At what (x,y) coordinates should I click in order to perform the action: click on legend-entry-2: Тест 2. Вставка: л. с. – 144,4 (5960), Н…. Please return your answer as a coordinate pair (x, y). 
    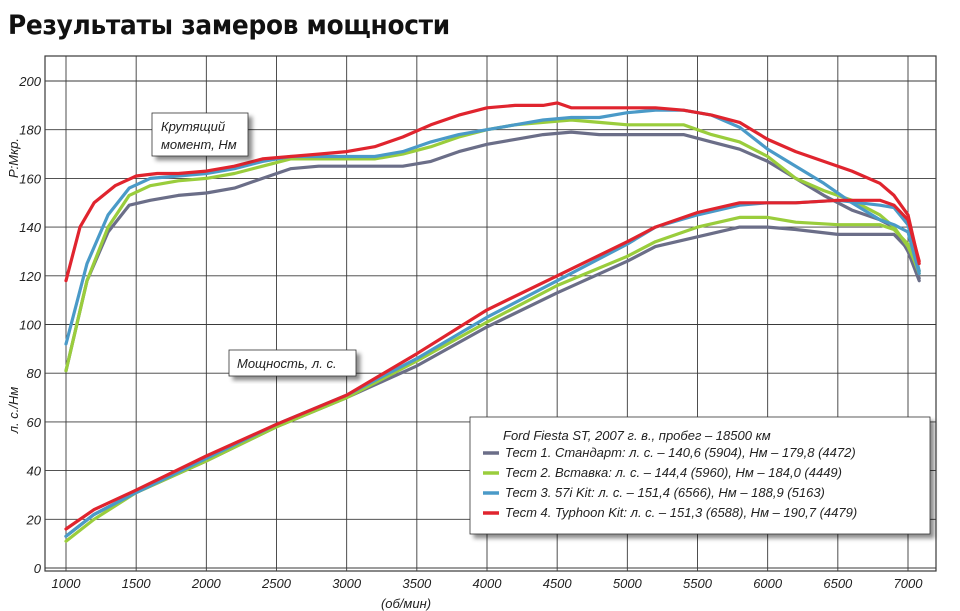
    Looking at the image, I should click on (673, 472).